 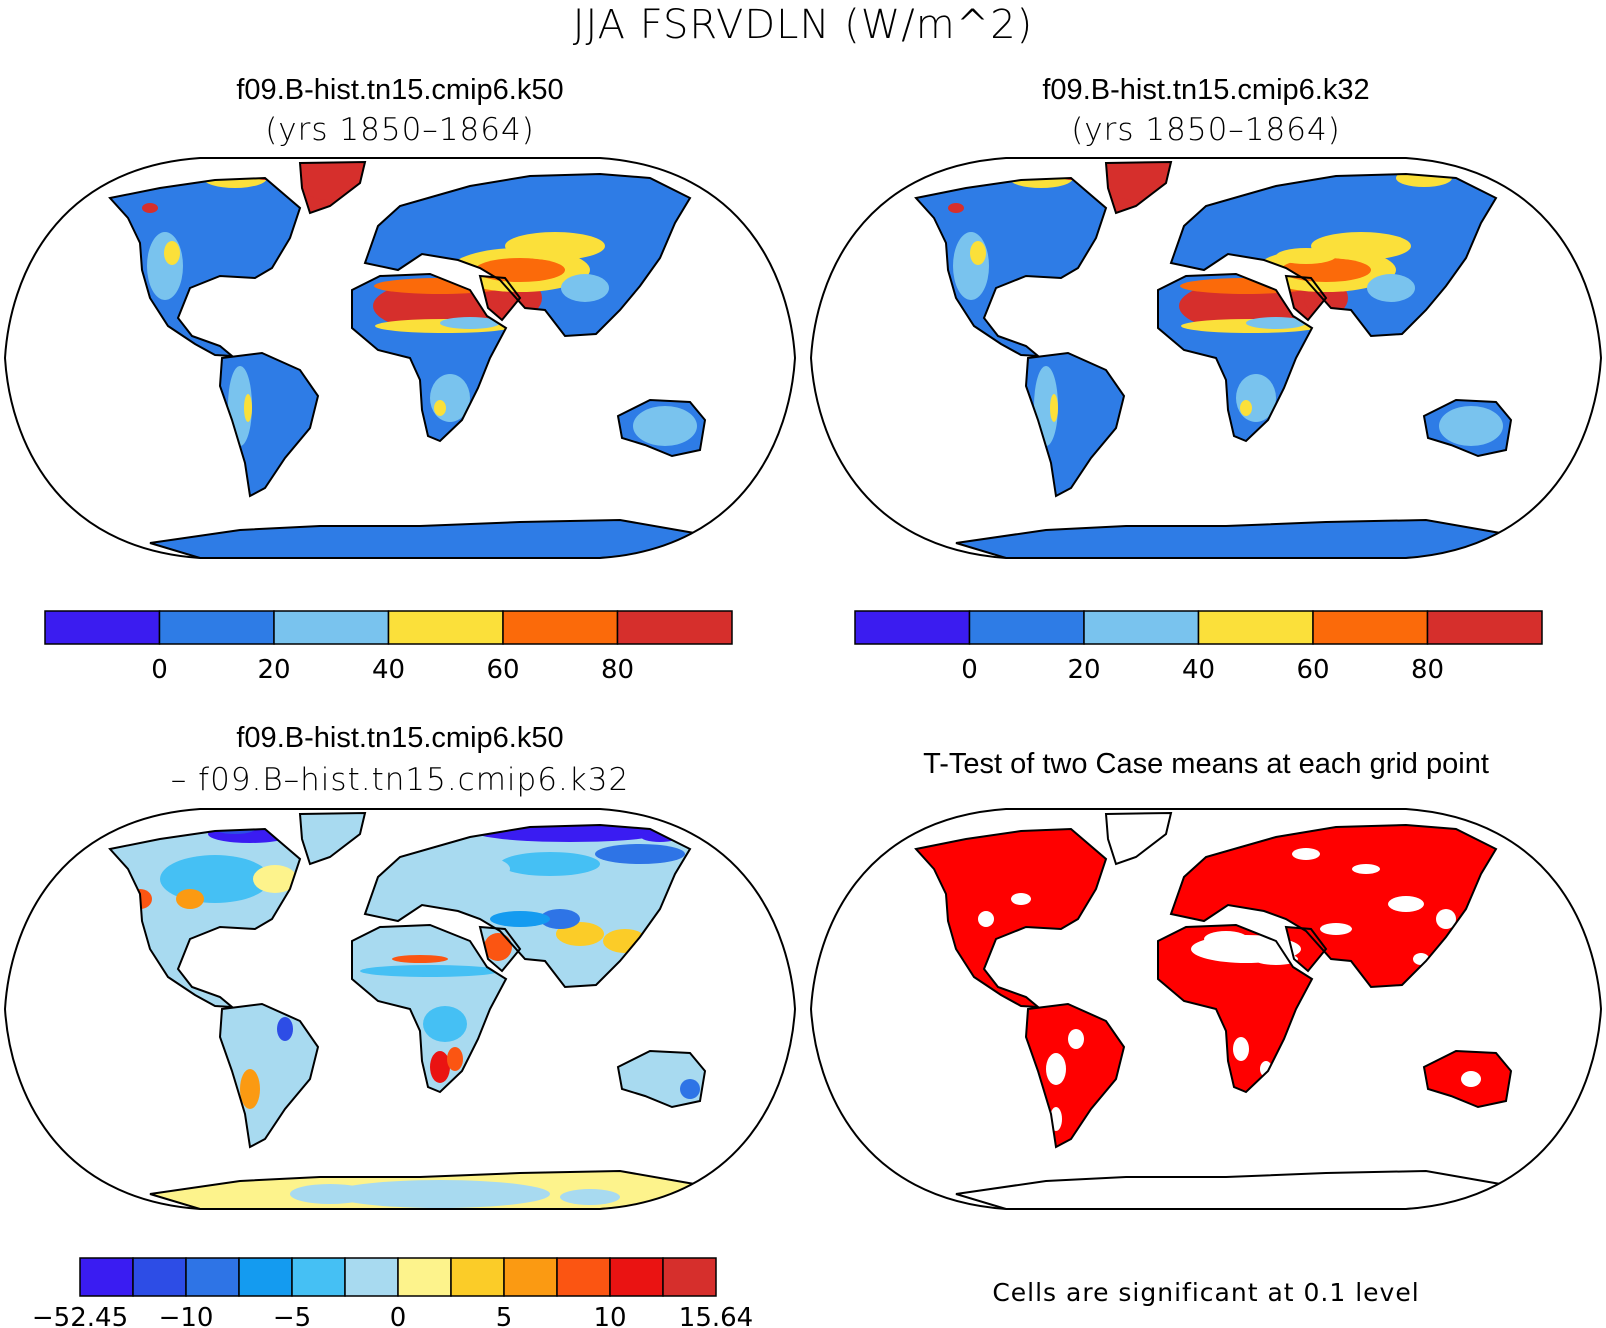 I want to click on panel1-title: f09.B-hist.tn15.cmip6.k50, so click(x=400, y=90).